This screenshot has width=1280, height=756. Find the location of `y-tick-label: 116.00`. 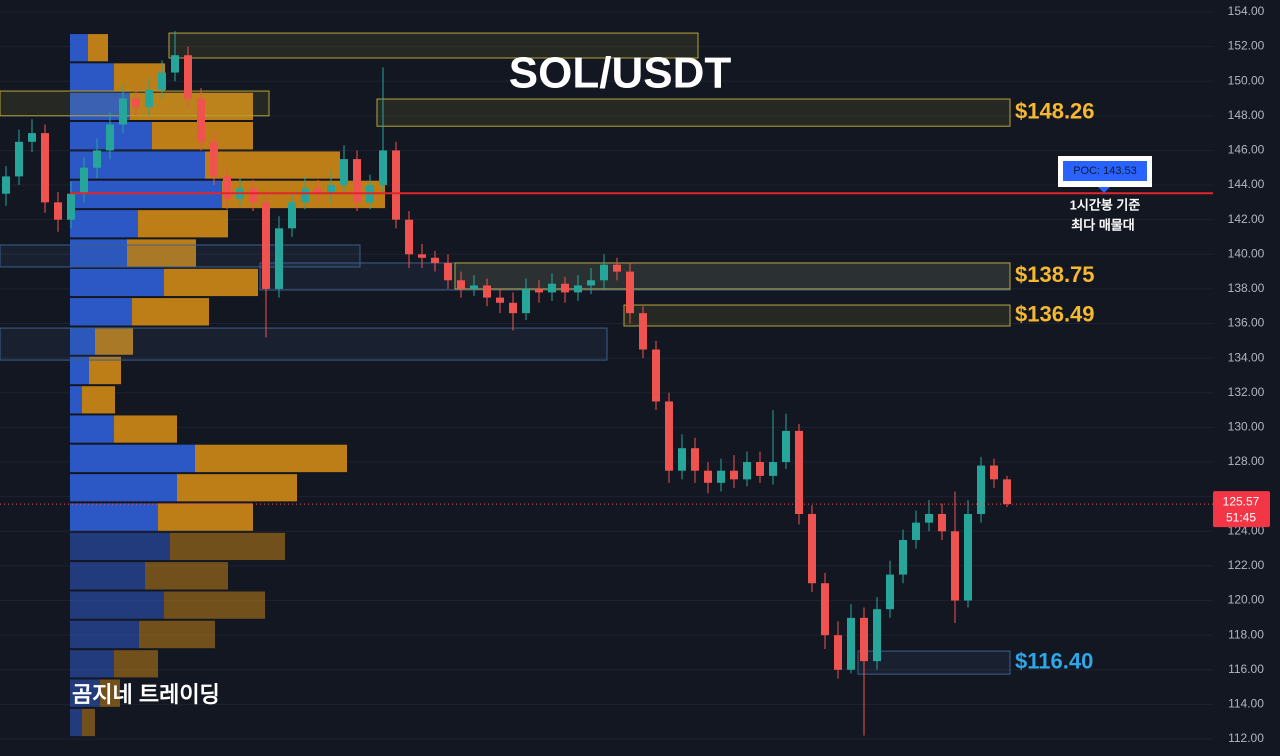

y-tick-label: 116.00 is located at coordinates (1246, 669).